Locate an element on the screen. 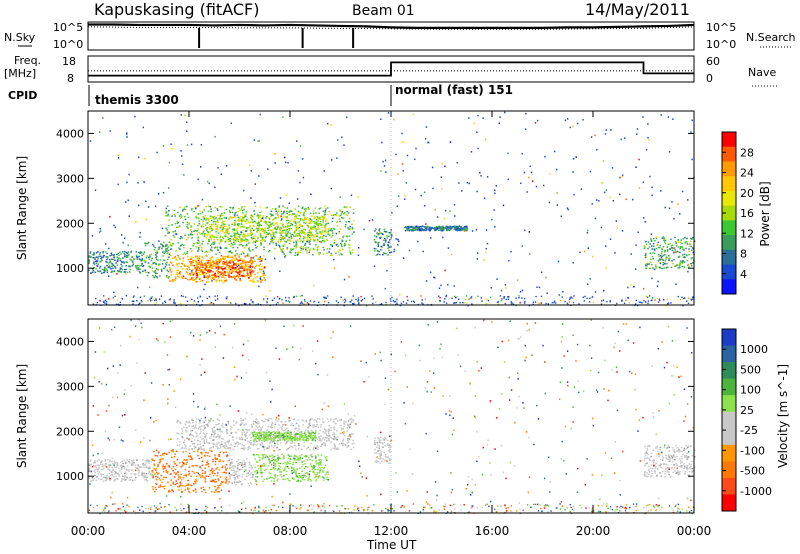 The image size is (800, 554). freq-panel-frame is located at coordinates (391, 69).